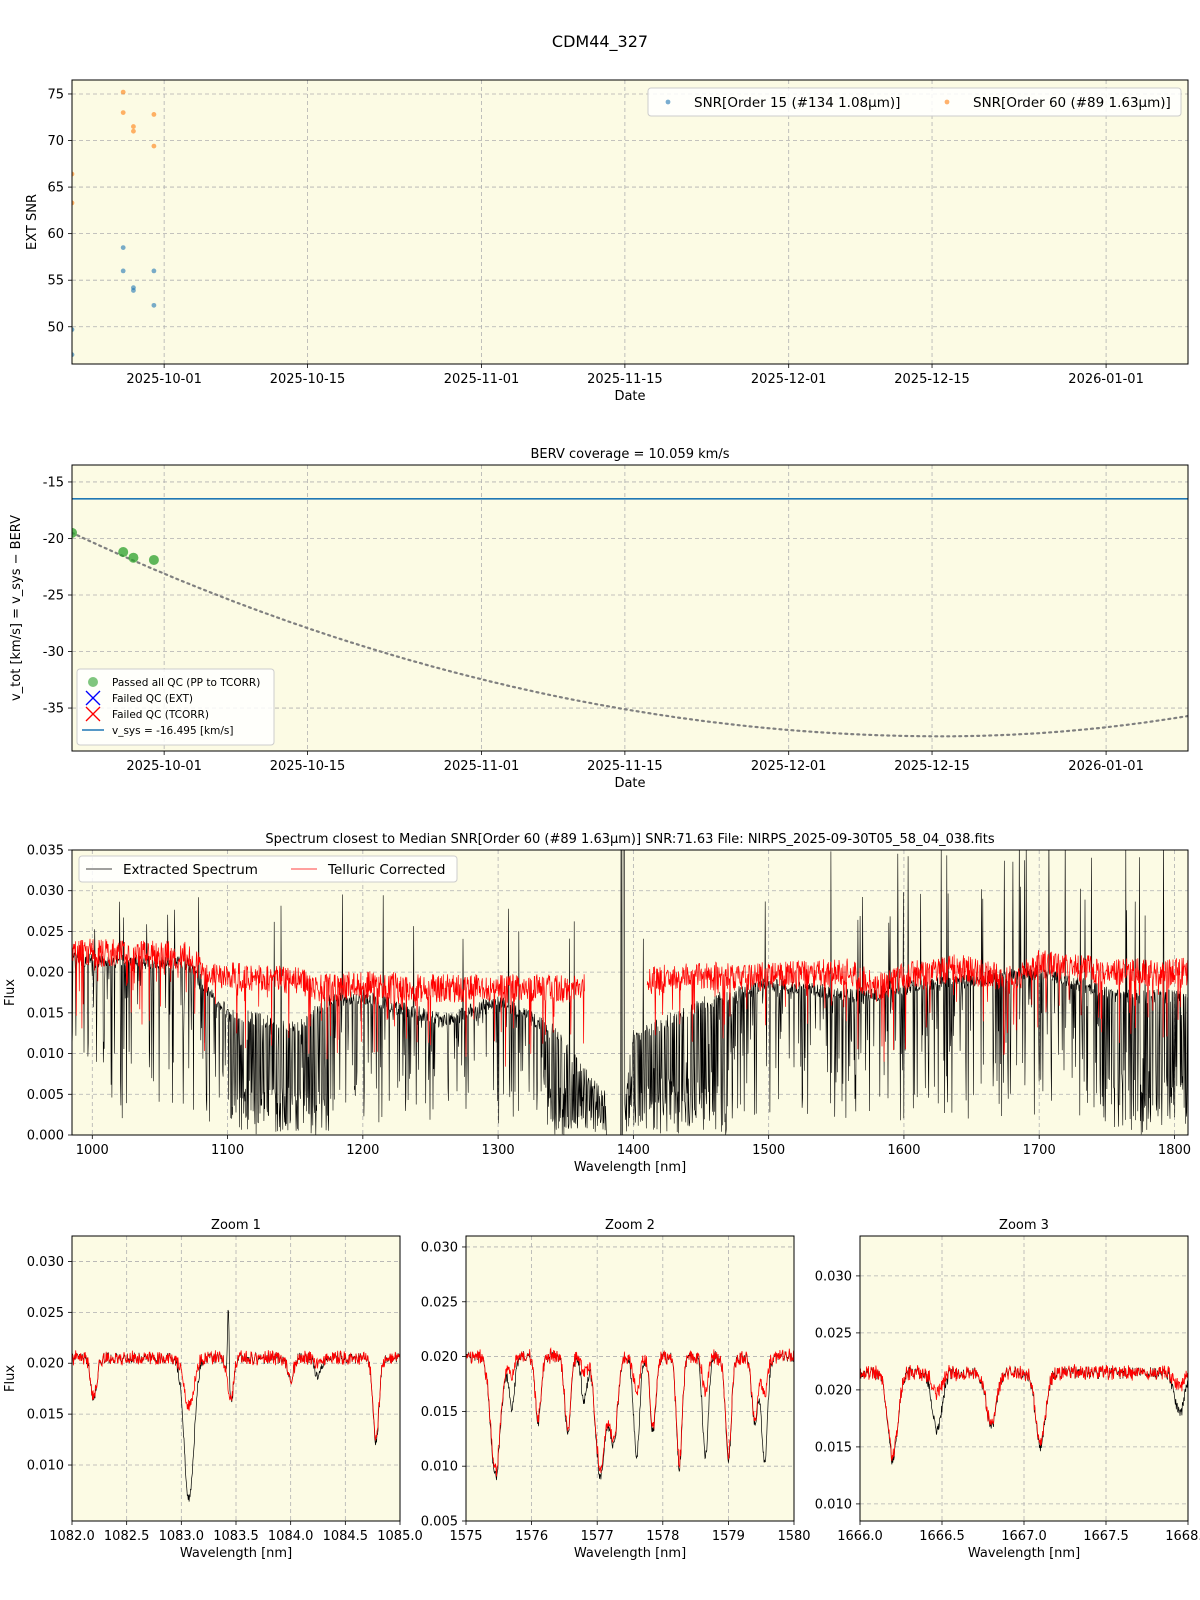 The height and width of the screenshot is (1600, 1200). I want to click on x-tick-label: 1085.0, so click(400, 1536).